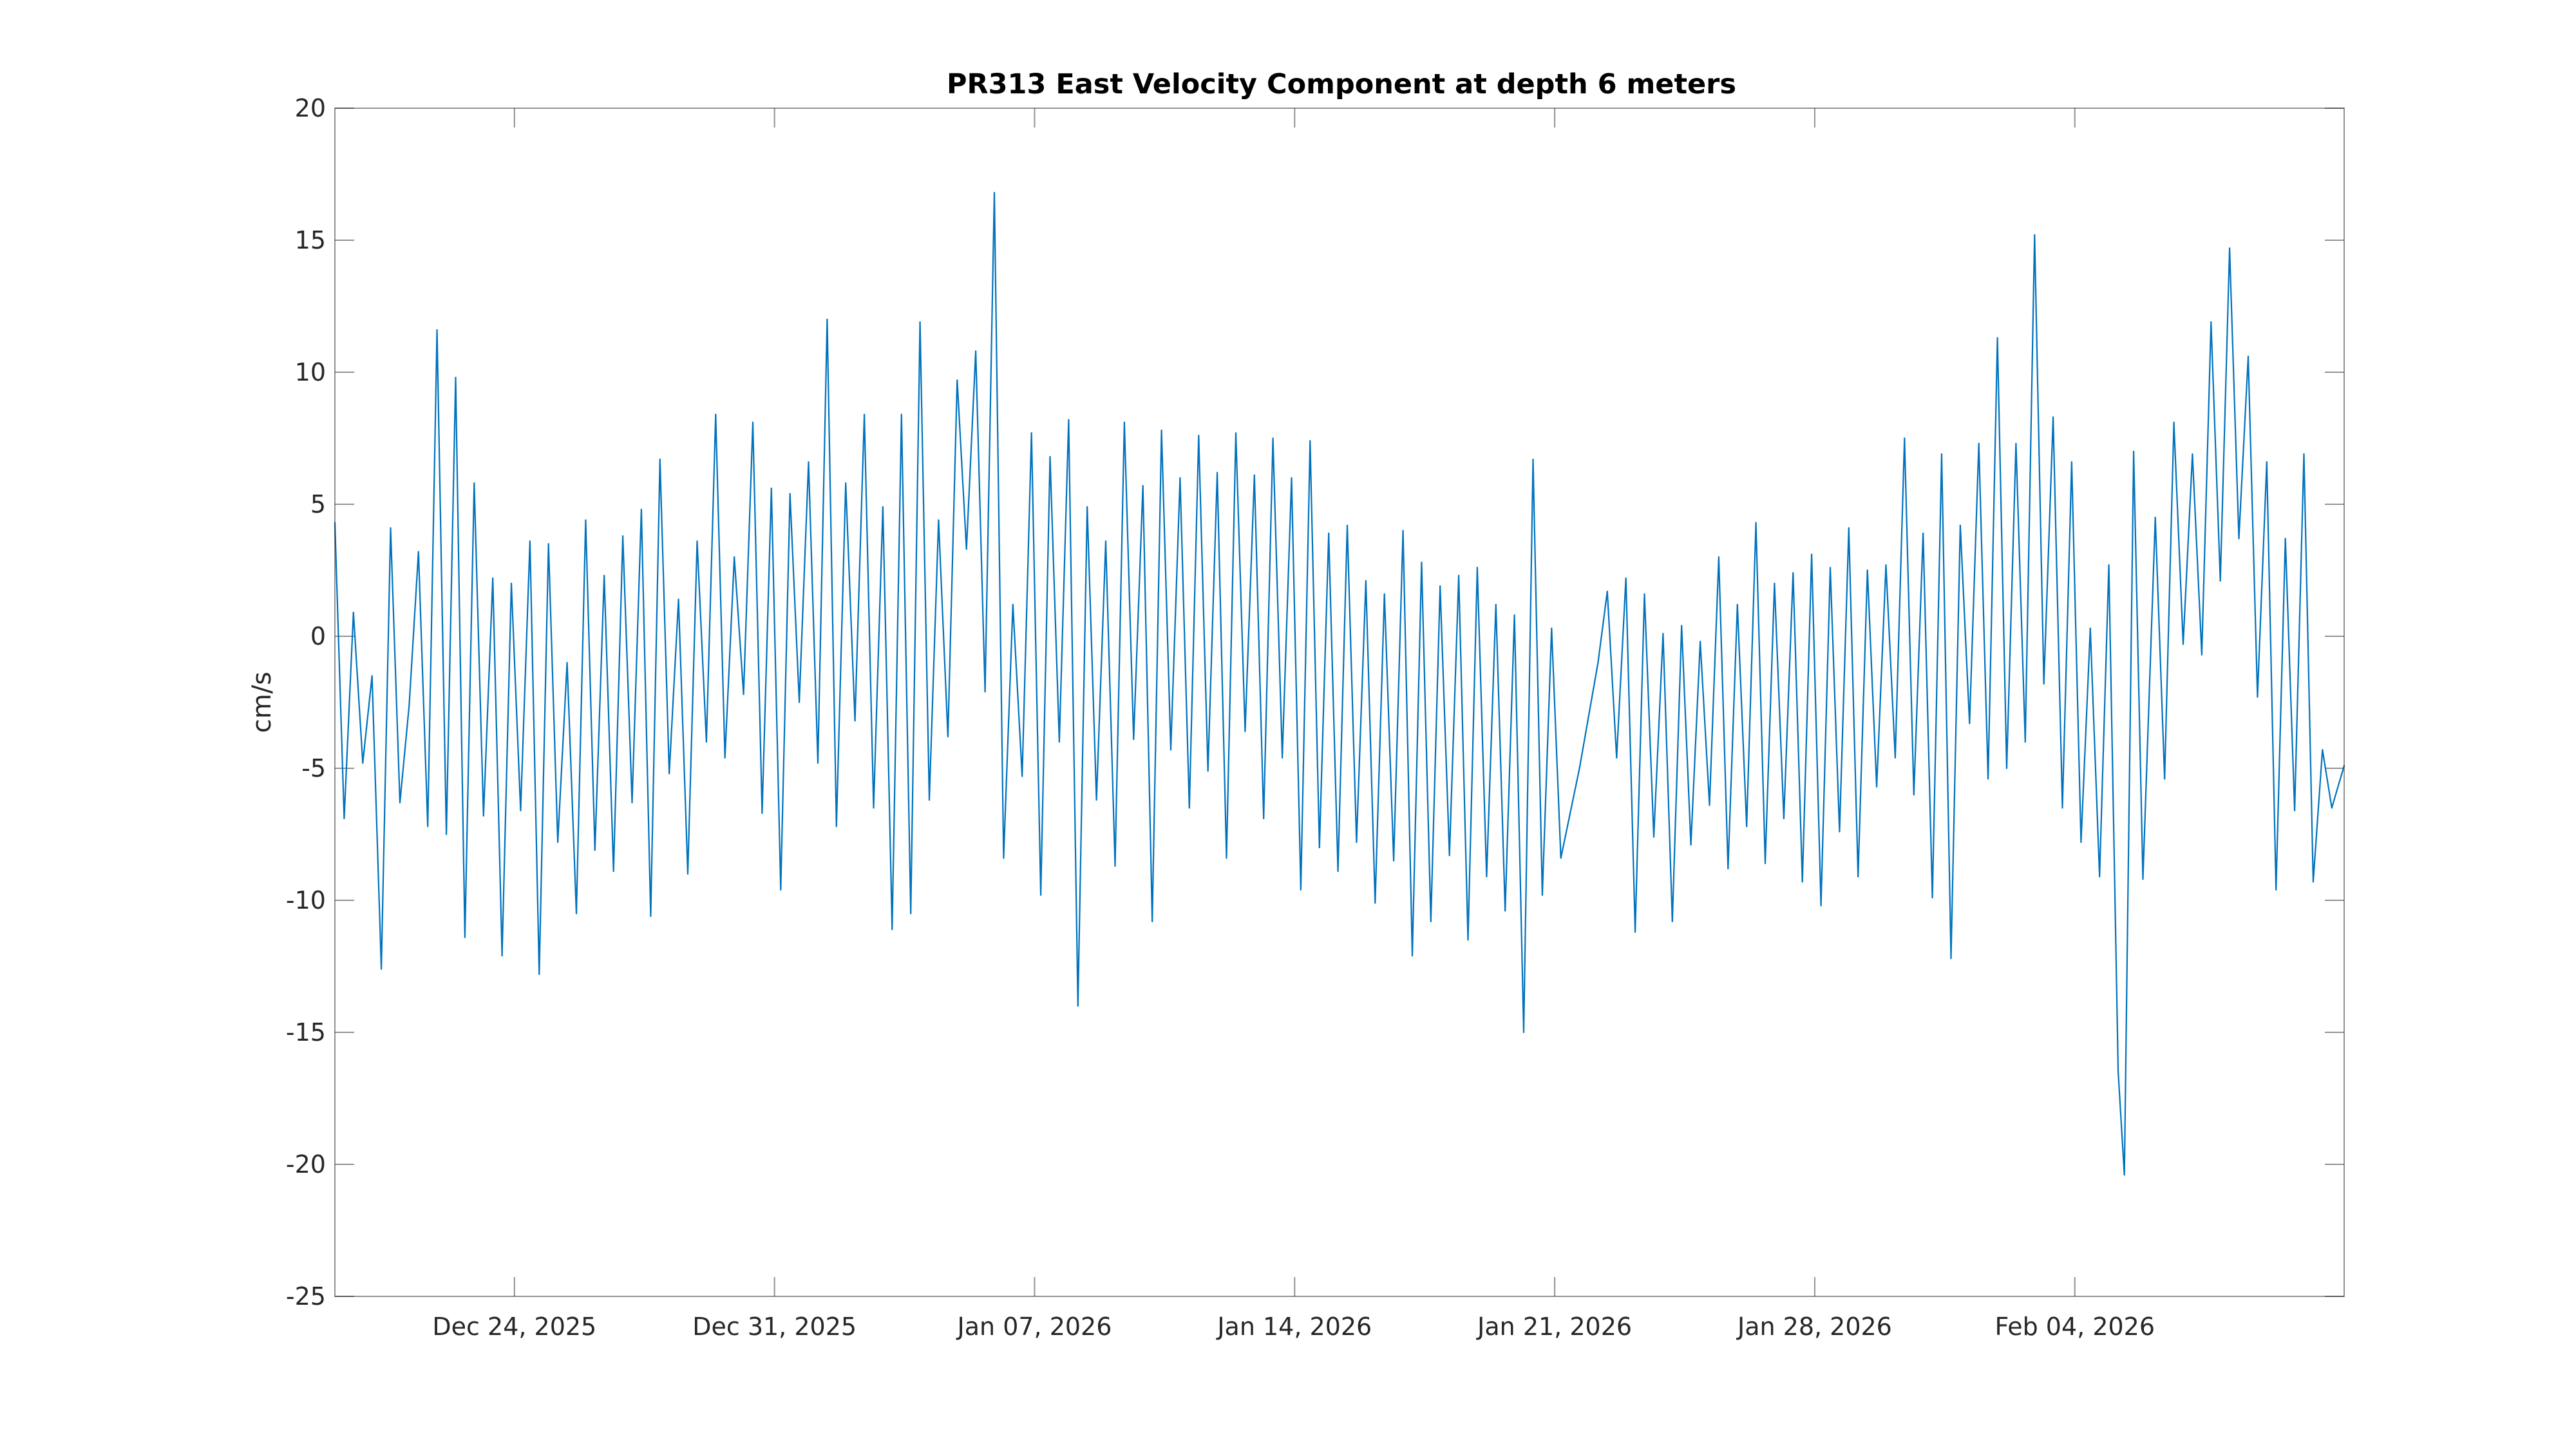 The width and height of the screenshot is (2576, 1449). I want to click on y-tick-label: -10, so click(306, 900).